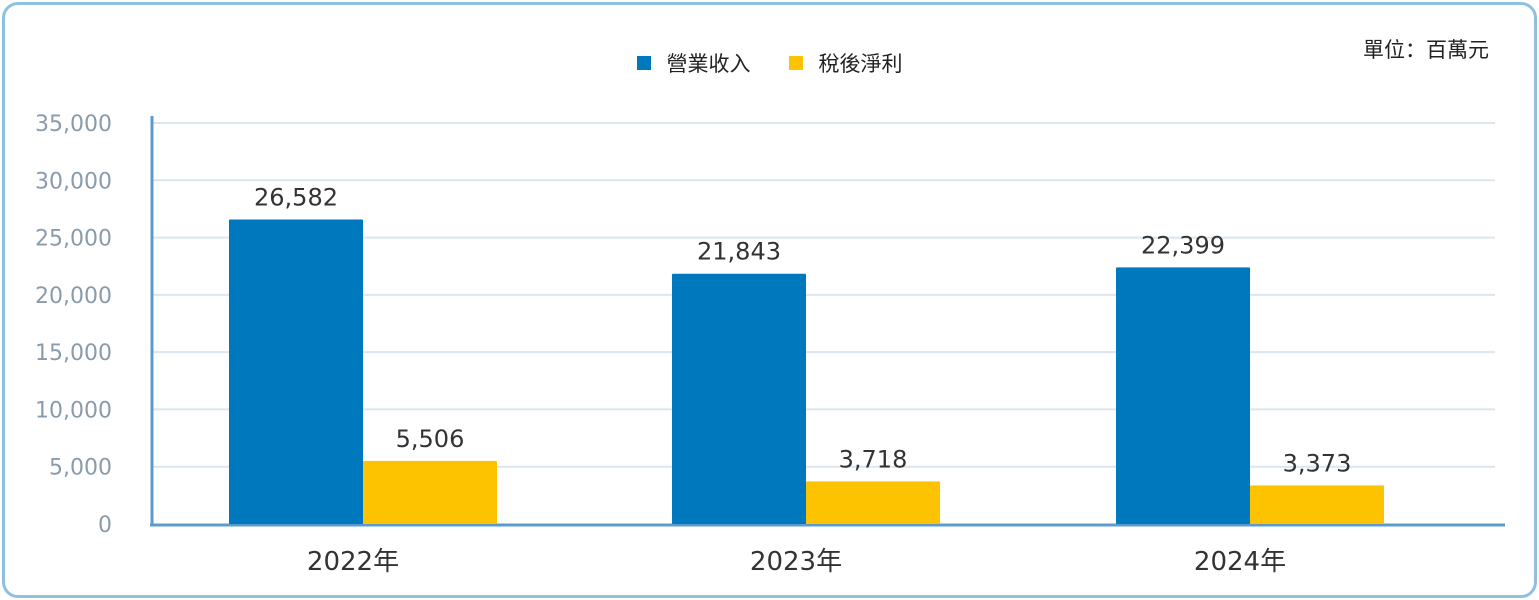 This screenshot has height=600, width=1539. What do you see at coordinates (795, 63) in the screenshot?
I see `legend-swatch-net-income` at bounding box center [795, 63].